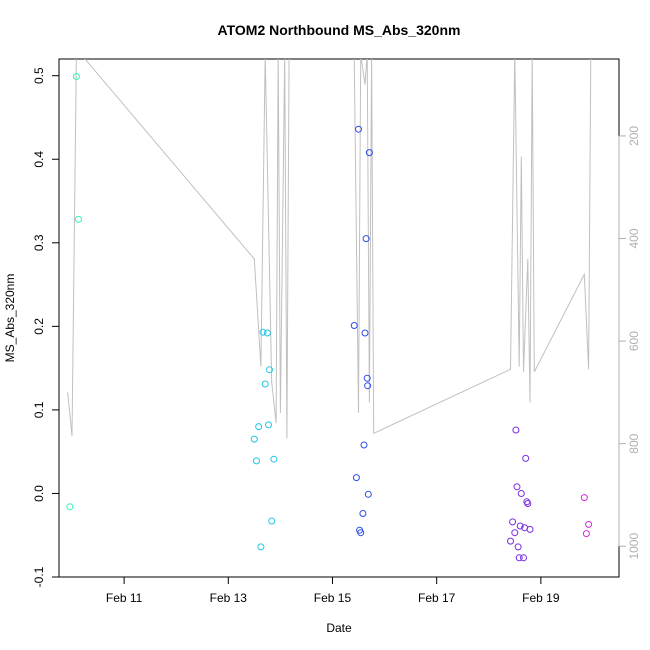 This screenshot has height=650, width=650. What do you see at coordinates (39, 159) in the screenshot?
I see `y-tick-label: 0.4` at bounding box center [39, 159].